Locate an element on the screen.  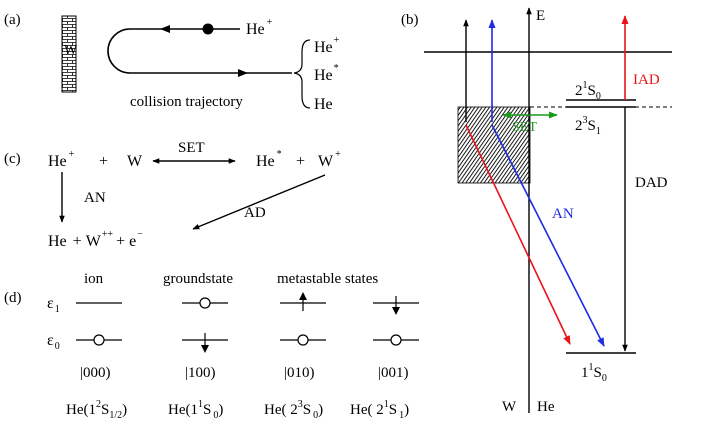
epsilon-1-label: ε1 is located at coordinates (53, 305).